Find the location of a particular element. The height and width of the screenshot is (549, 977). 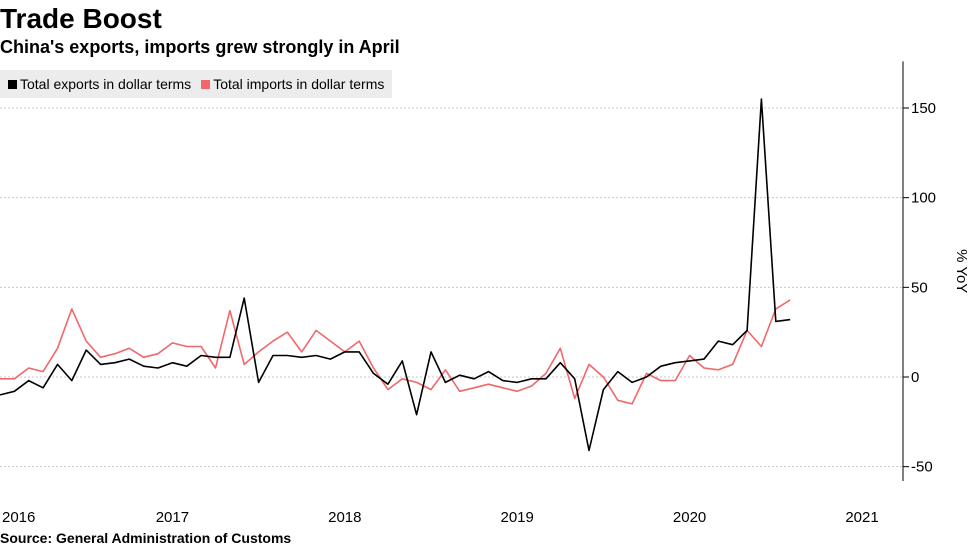

legend-label-imports: Total imports in dollar terms is located at coordinates (299, 84).